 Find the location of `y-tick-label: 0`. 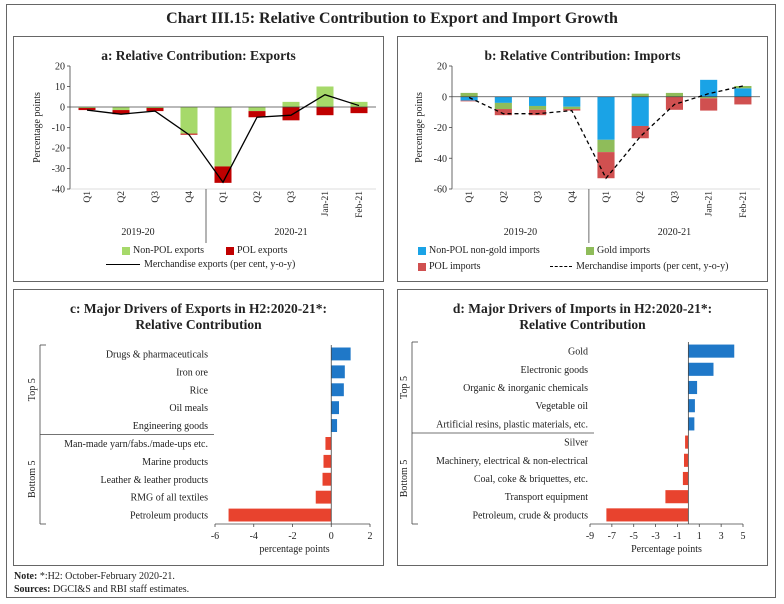

y-tick-label: 0 is located at coordinates (62, 108).